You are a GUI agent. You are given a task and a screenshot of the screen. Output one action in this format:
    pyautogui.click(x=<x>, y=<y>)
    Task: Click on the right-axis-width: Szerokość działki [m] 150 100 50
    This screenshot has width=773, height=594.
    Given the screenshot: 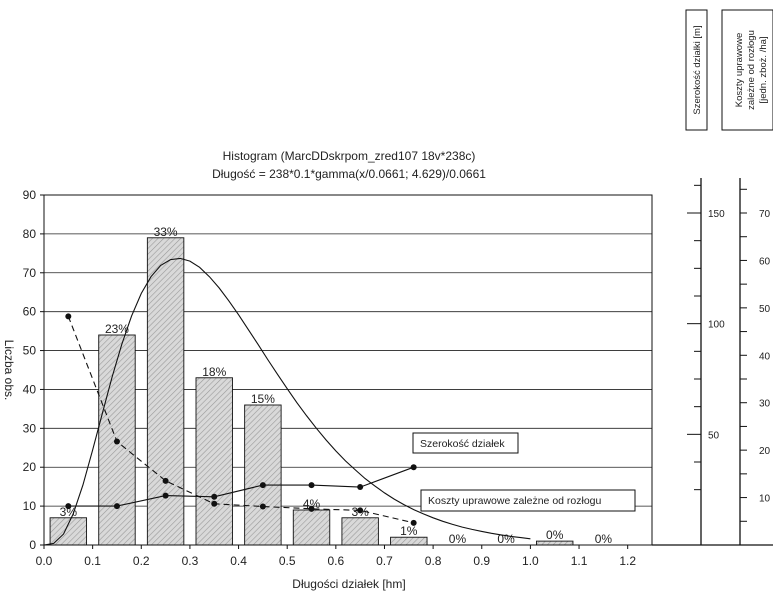 What is the action you would take?
    pyautogui.click(x=705, y=277)
    